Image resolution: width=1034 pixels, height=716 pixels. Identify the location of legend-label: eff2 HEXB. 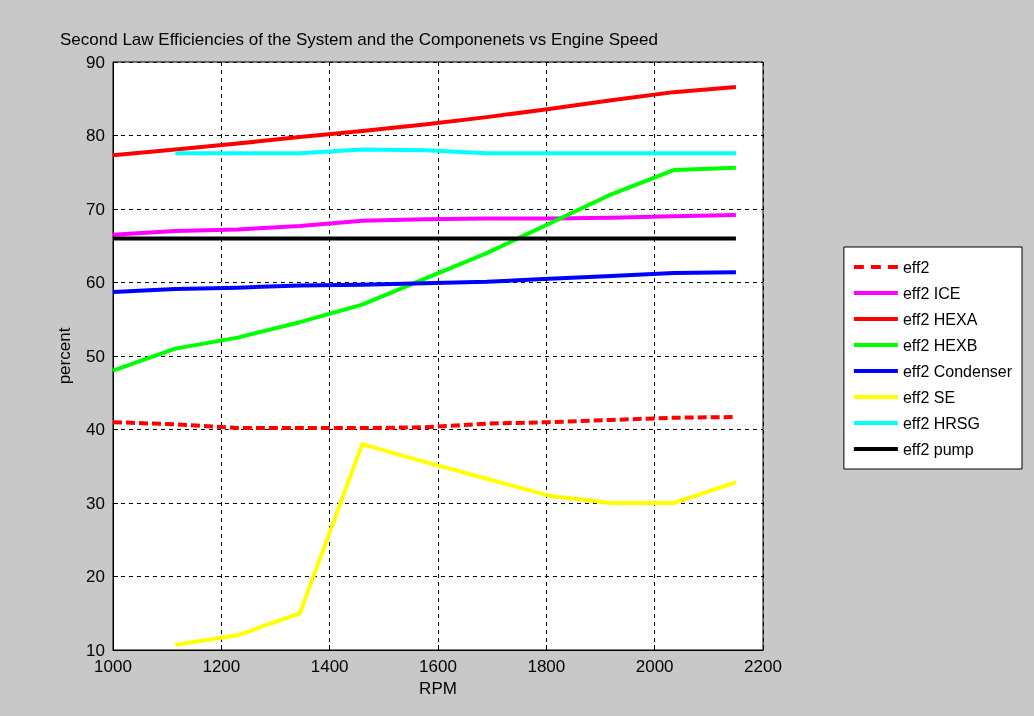
(940, 345).